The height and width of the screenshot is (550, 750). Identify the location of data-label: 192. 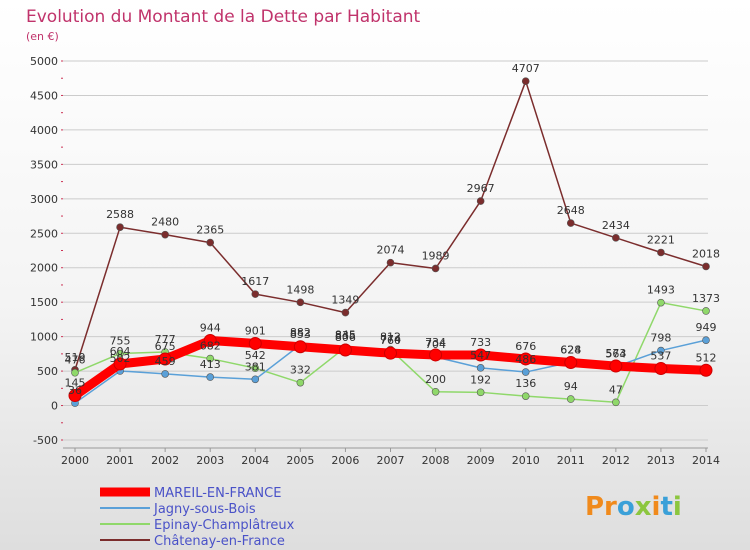
(480, 379).